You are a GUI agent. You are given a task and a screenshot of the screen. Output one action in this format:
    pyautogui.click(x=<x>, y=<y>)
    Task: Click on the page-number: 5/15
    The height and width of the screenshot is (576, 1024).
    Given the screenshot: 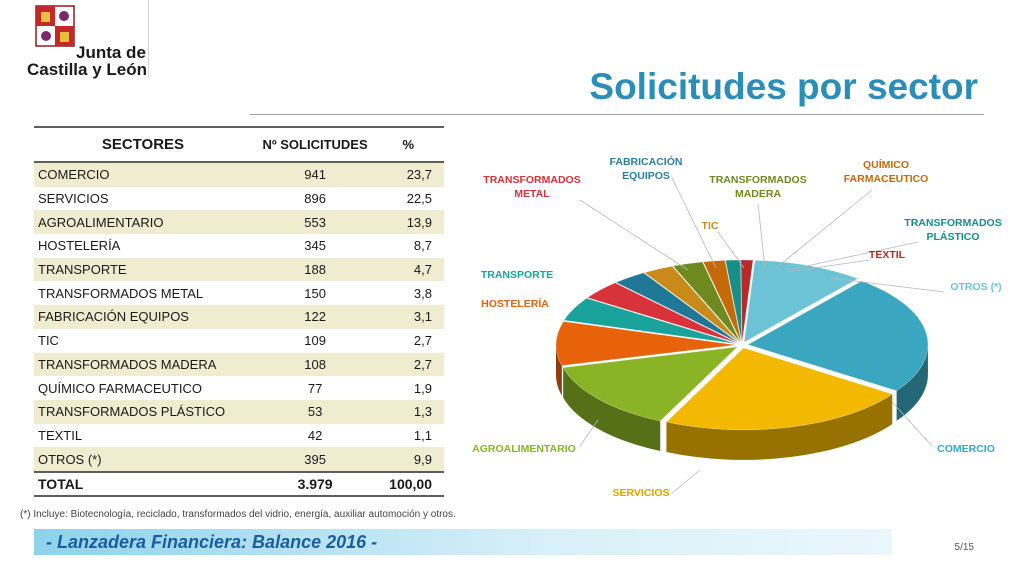 What is the action you would take?
    pyautogui.click(x=964, y=547)
    